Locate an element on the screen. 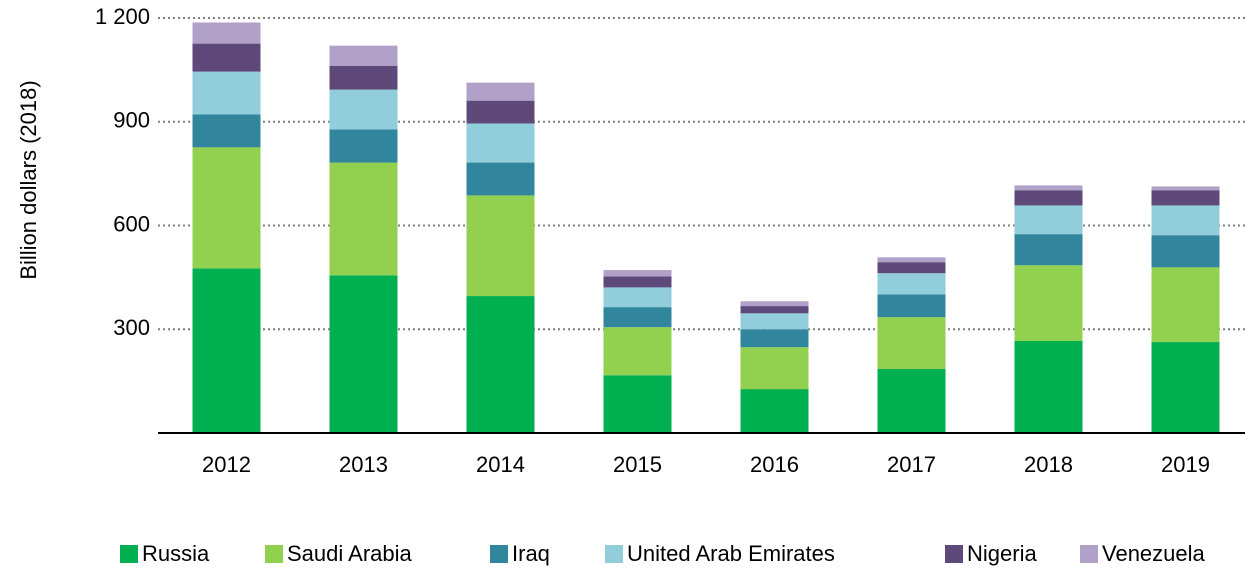 This screenshot has height=570, width=1245. x-tick-label: 2014 is located at coordinates (500, 464).